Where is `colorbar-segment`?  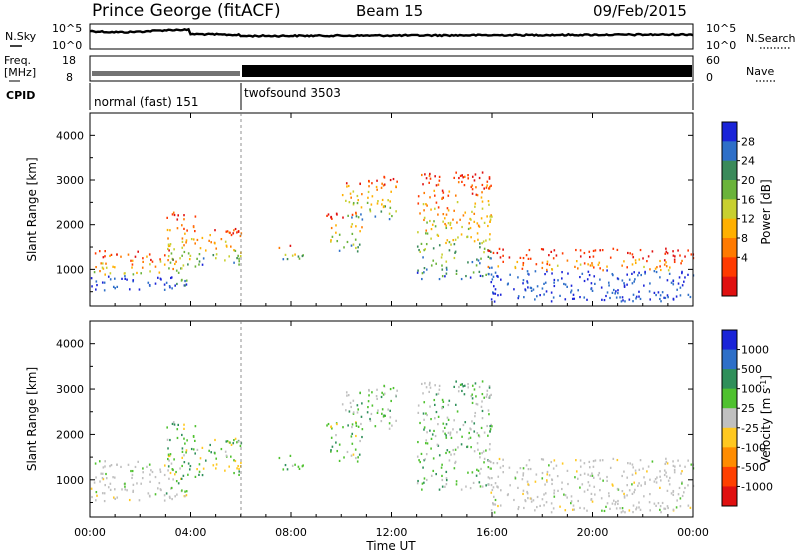 colorbar-segment is located at coordinates (729, 340).